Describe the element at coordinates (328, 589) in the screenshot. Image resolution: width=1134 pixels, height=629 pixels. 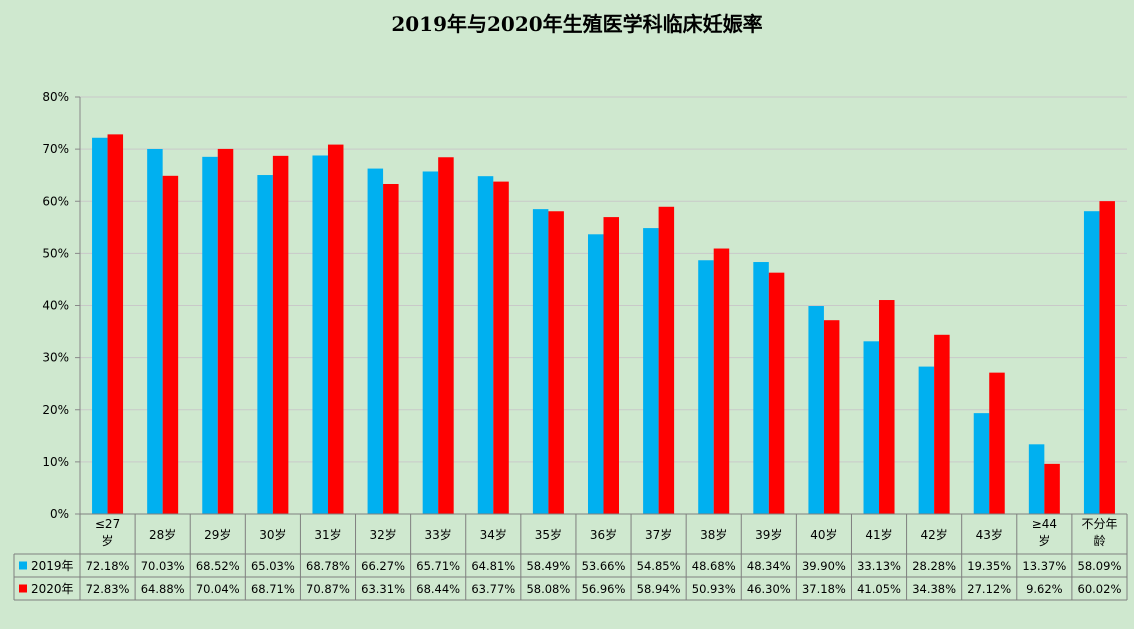
I see `data-label: 70.87%` at that location.